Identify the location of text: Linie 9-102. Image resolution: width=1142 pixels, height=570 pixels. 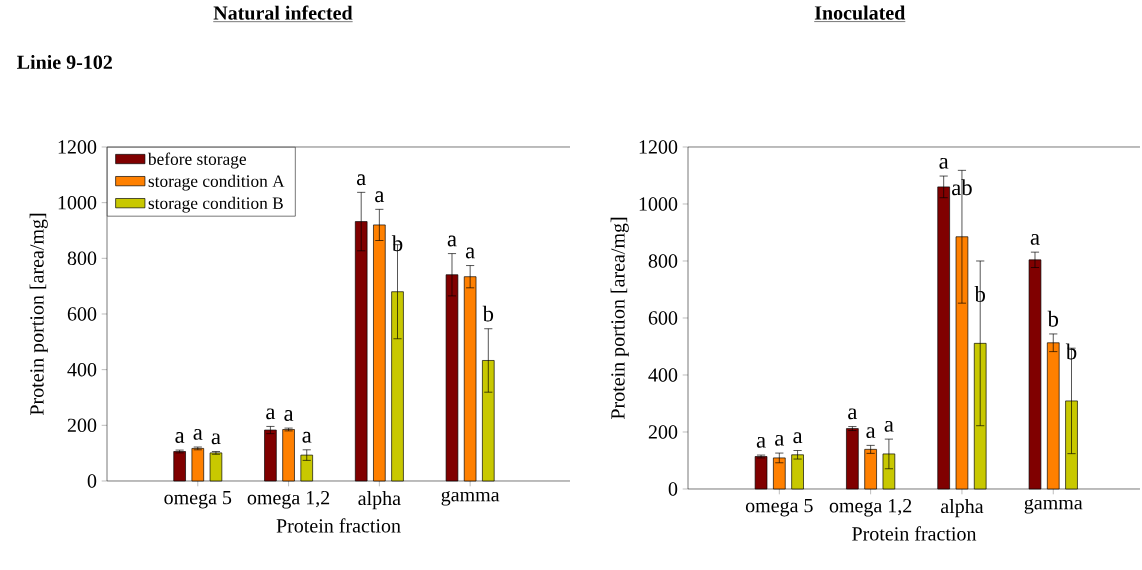
(64, 62).